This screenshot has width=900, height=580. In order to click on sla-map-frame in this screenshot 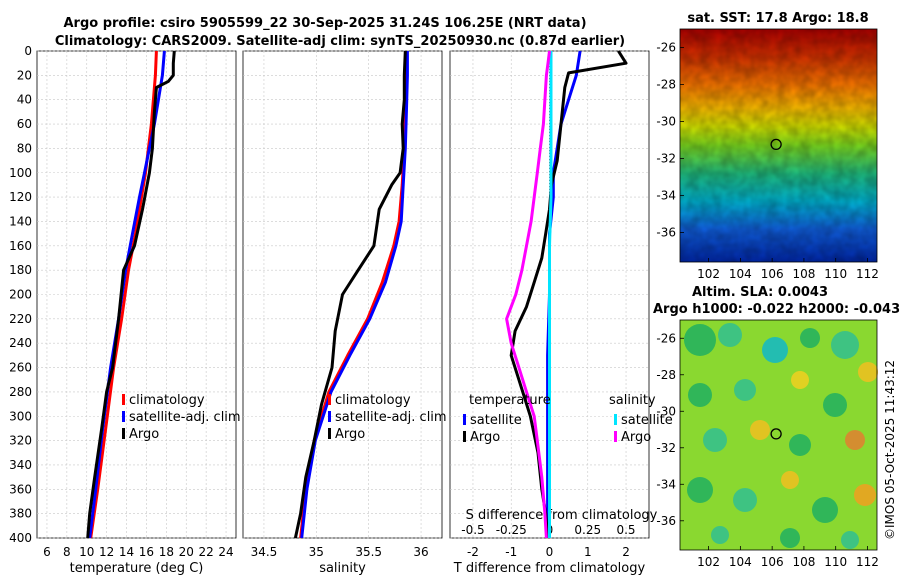, I will do `click(778, 435)`.